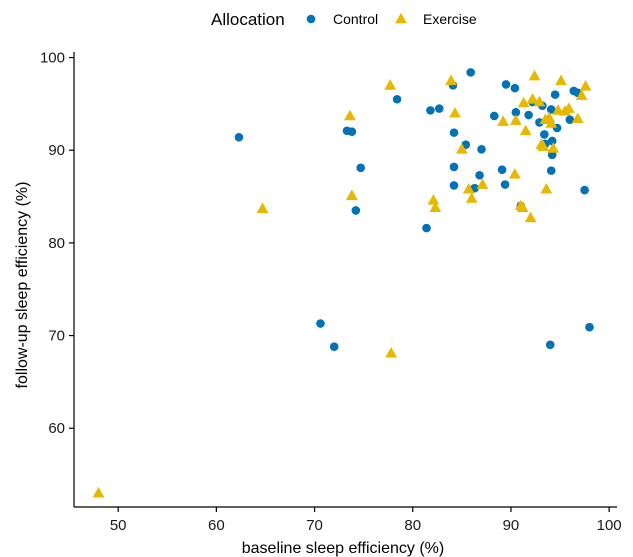  Describe the element at coordinates (401, 18) in the screenshot. I see `exercise-legend-icon` at that location.